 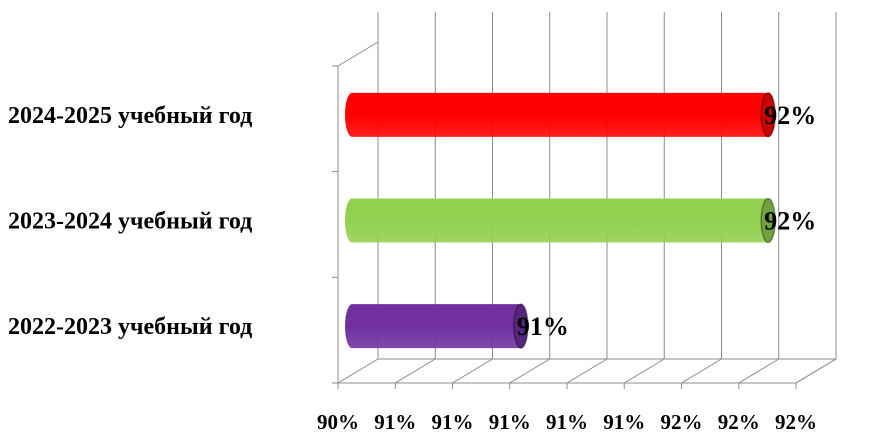 What do you see at coordinates (130, 222) in the screenshot?
I see `category-label: 2023-2024 учебный год` at bounding box center [130, 222].